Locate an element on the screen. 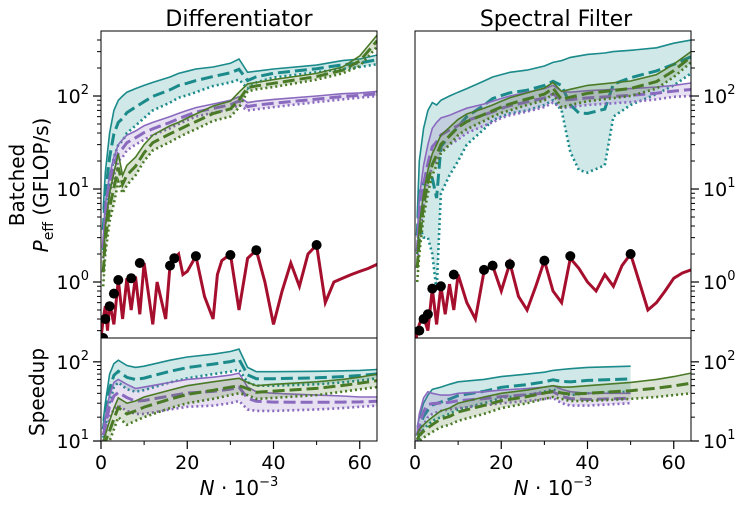 The image size is (747, 509). ylabel-line1: Batched is located at coordinates (17, 185).